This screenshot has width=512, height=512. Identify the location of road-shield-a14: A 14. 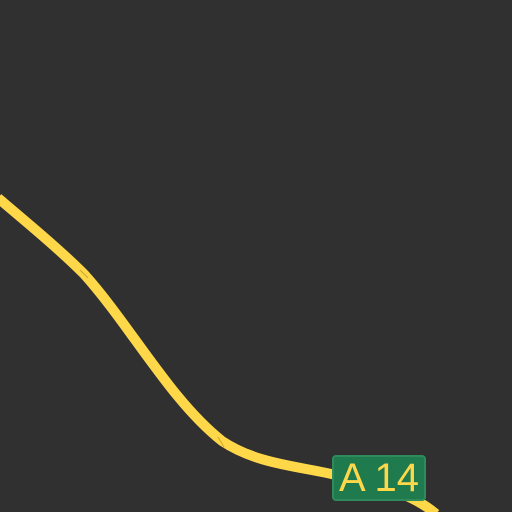
(379, 478).